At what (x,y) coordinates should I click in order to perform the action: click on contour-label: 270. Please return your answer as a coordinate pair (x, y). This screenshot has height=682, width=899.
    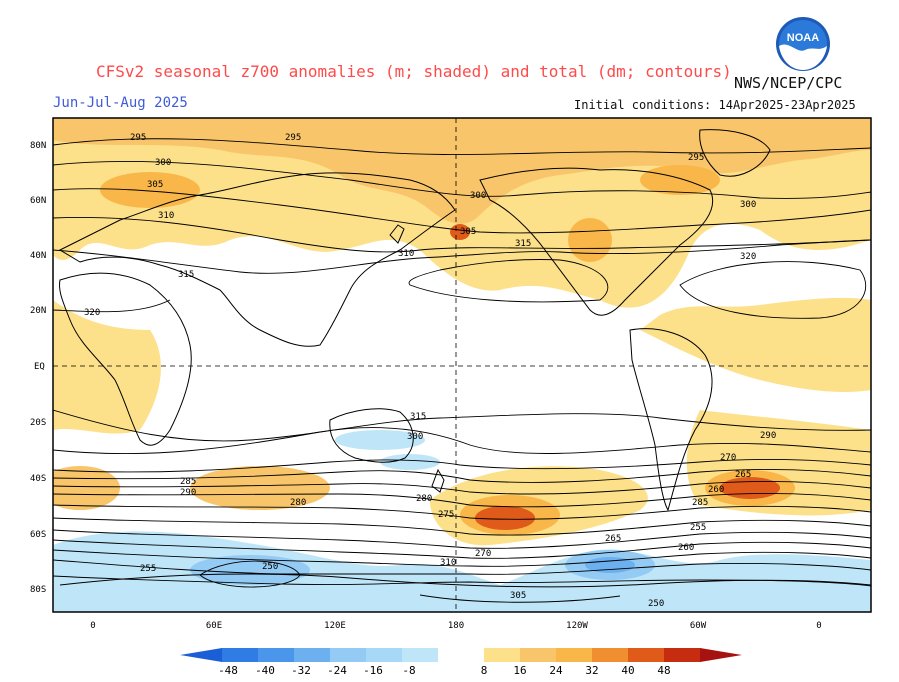
    Looking at the image, I should click on (483, 554).